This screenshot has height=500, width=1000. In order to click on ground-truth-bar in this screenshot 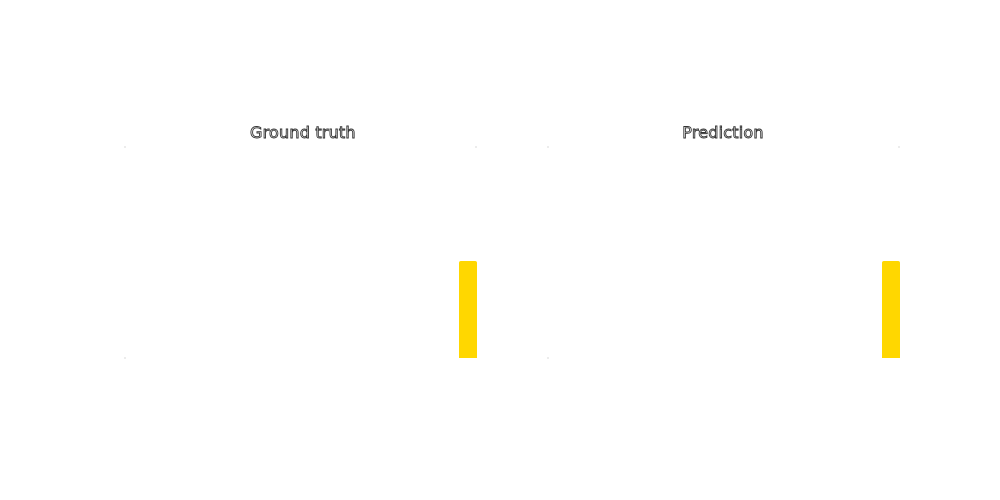, I will do `click(468, 309)`.